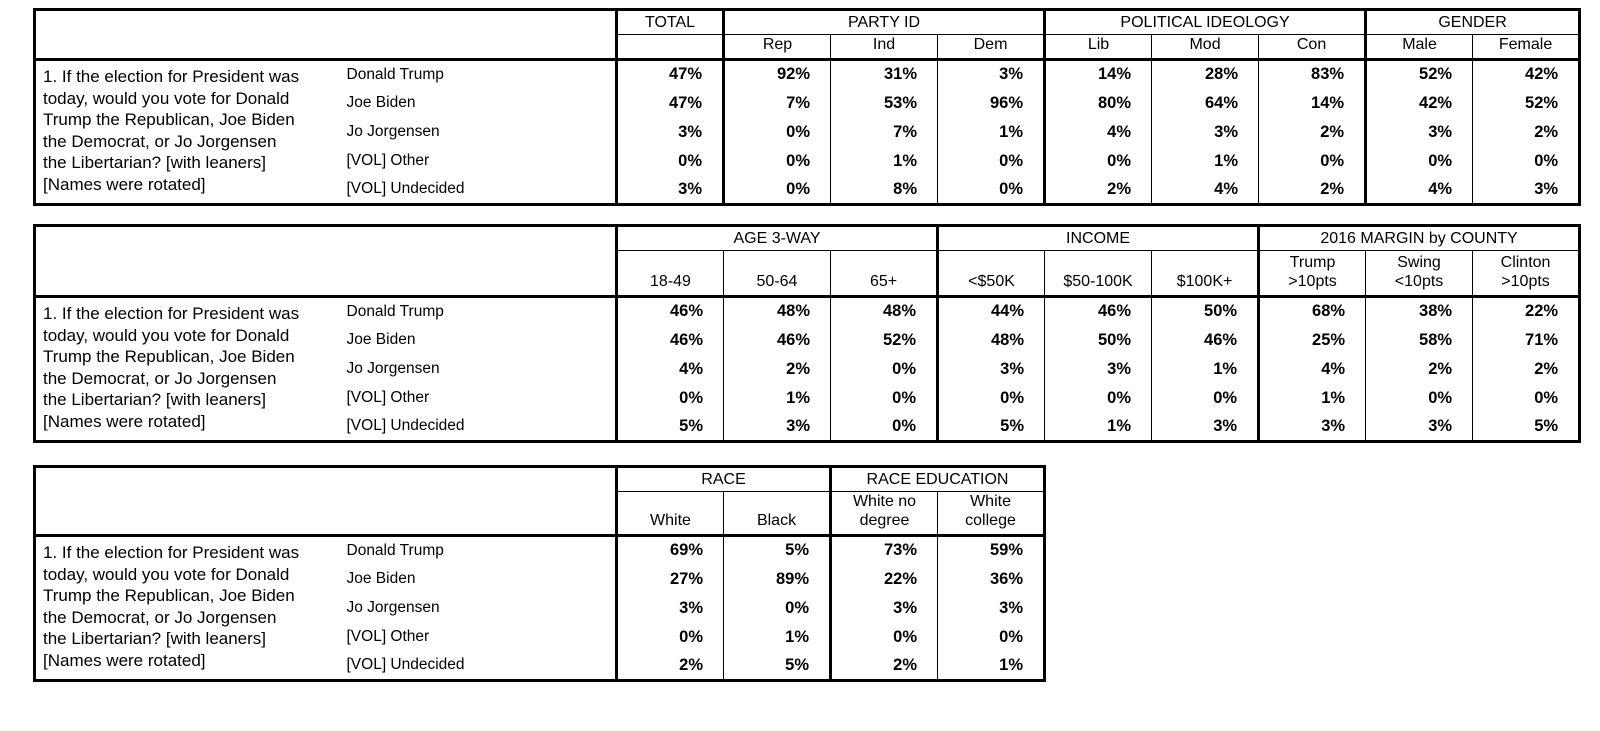 The width and height of the screenshot is (1600, 731). What do you see at coordinates (884, 550) in the screenshot?
I see `value-cell: 73%` at bounding box center [884, 550].